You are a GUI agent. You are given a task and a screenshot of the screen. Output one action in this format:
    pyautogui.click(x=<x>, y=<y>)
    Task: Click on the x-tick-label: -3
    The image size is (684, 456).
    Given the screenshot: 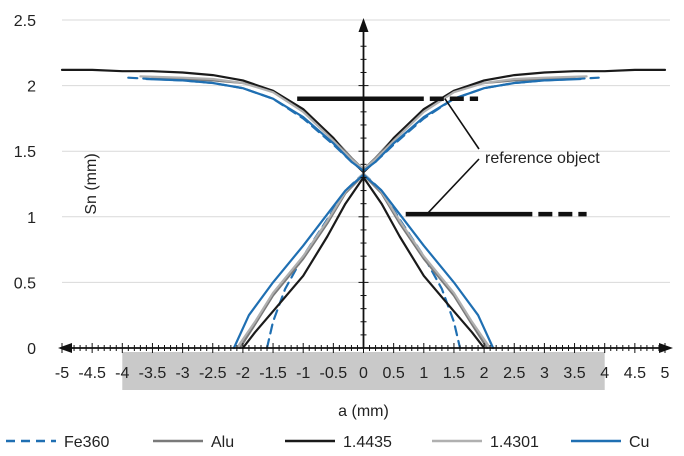 What is the action you would take?
    pyautogui.click(x=182, y=373)
    